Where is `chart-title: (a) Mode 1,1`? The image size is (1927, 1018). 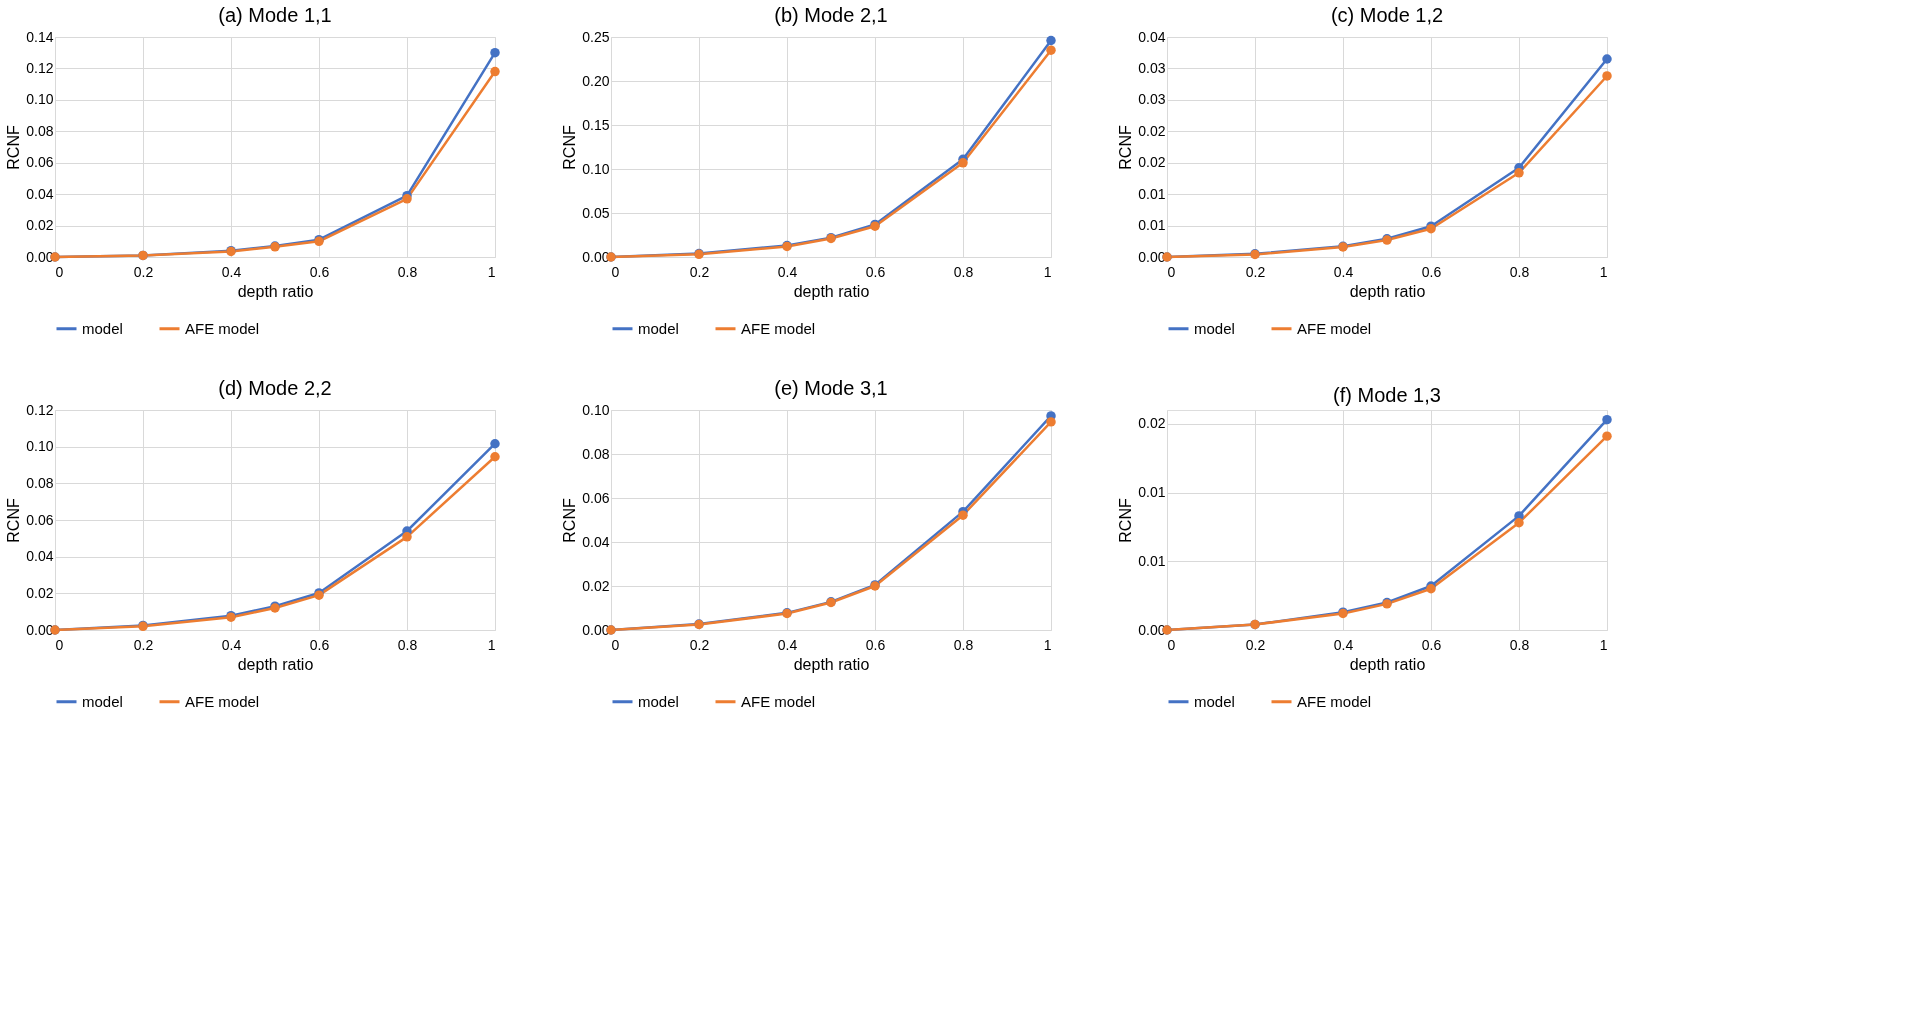 chart-title: (a) Mode 1,1 is located at coordinates (275, 15).